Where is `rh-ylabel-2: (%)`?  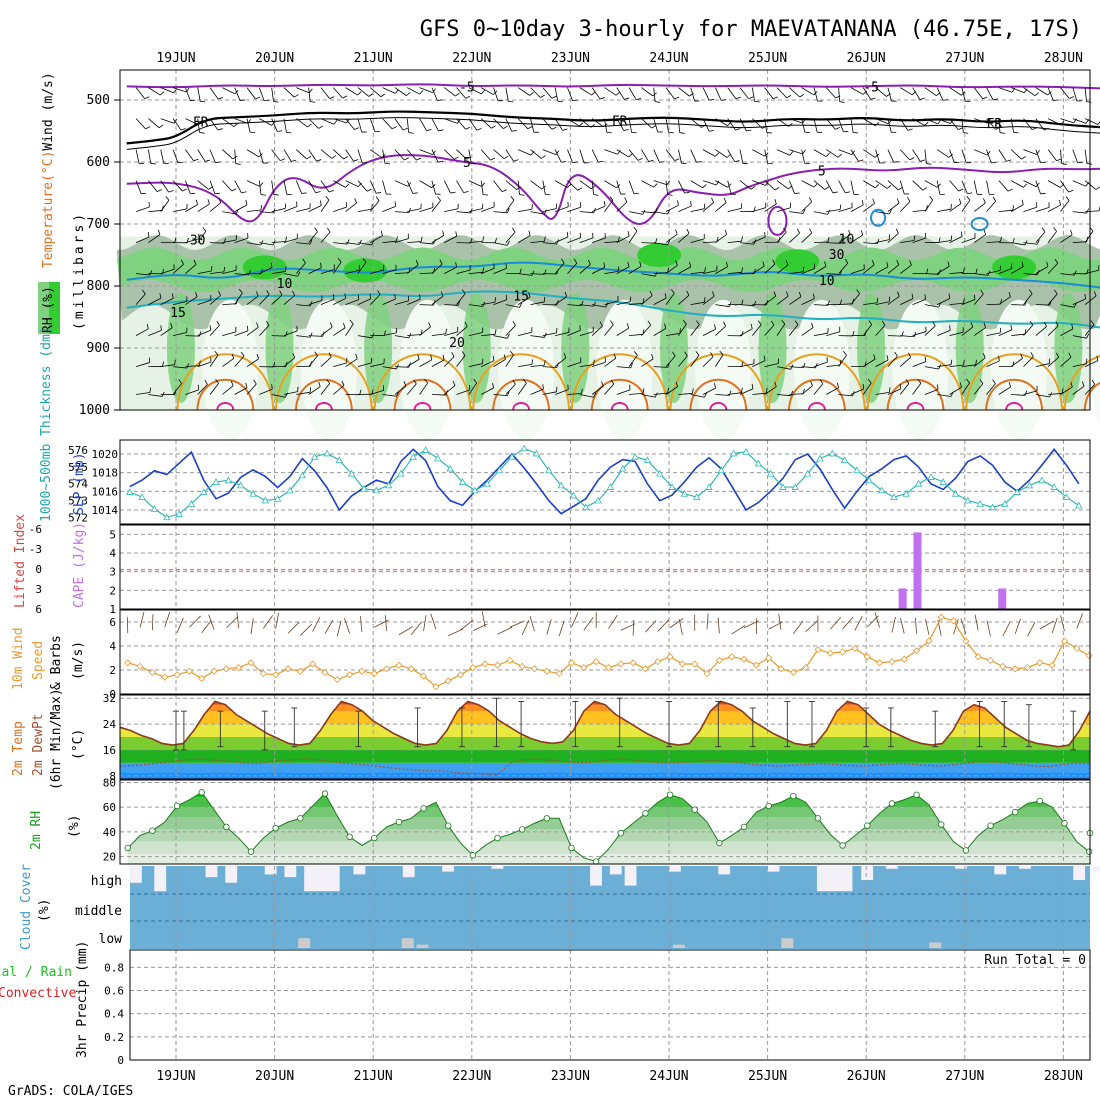 rh-ylabel-2: (%) is located at coordinates (74, 826).